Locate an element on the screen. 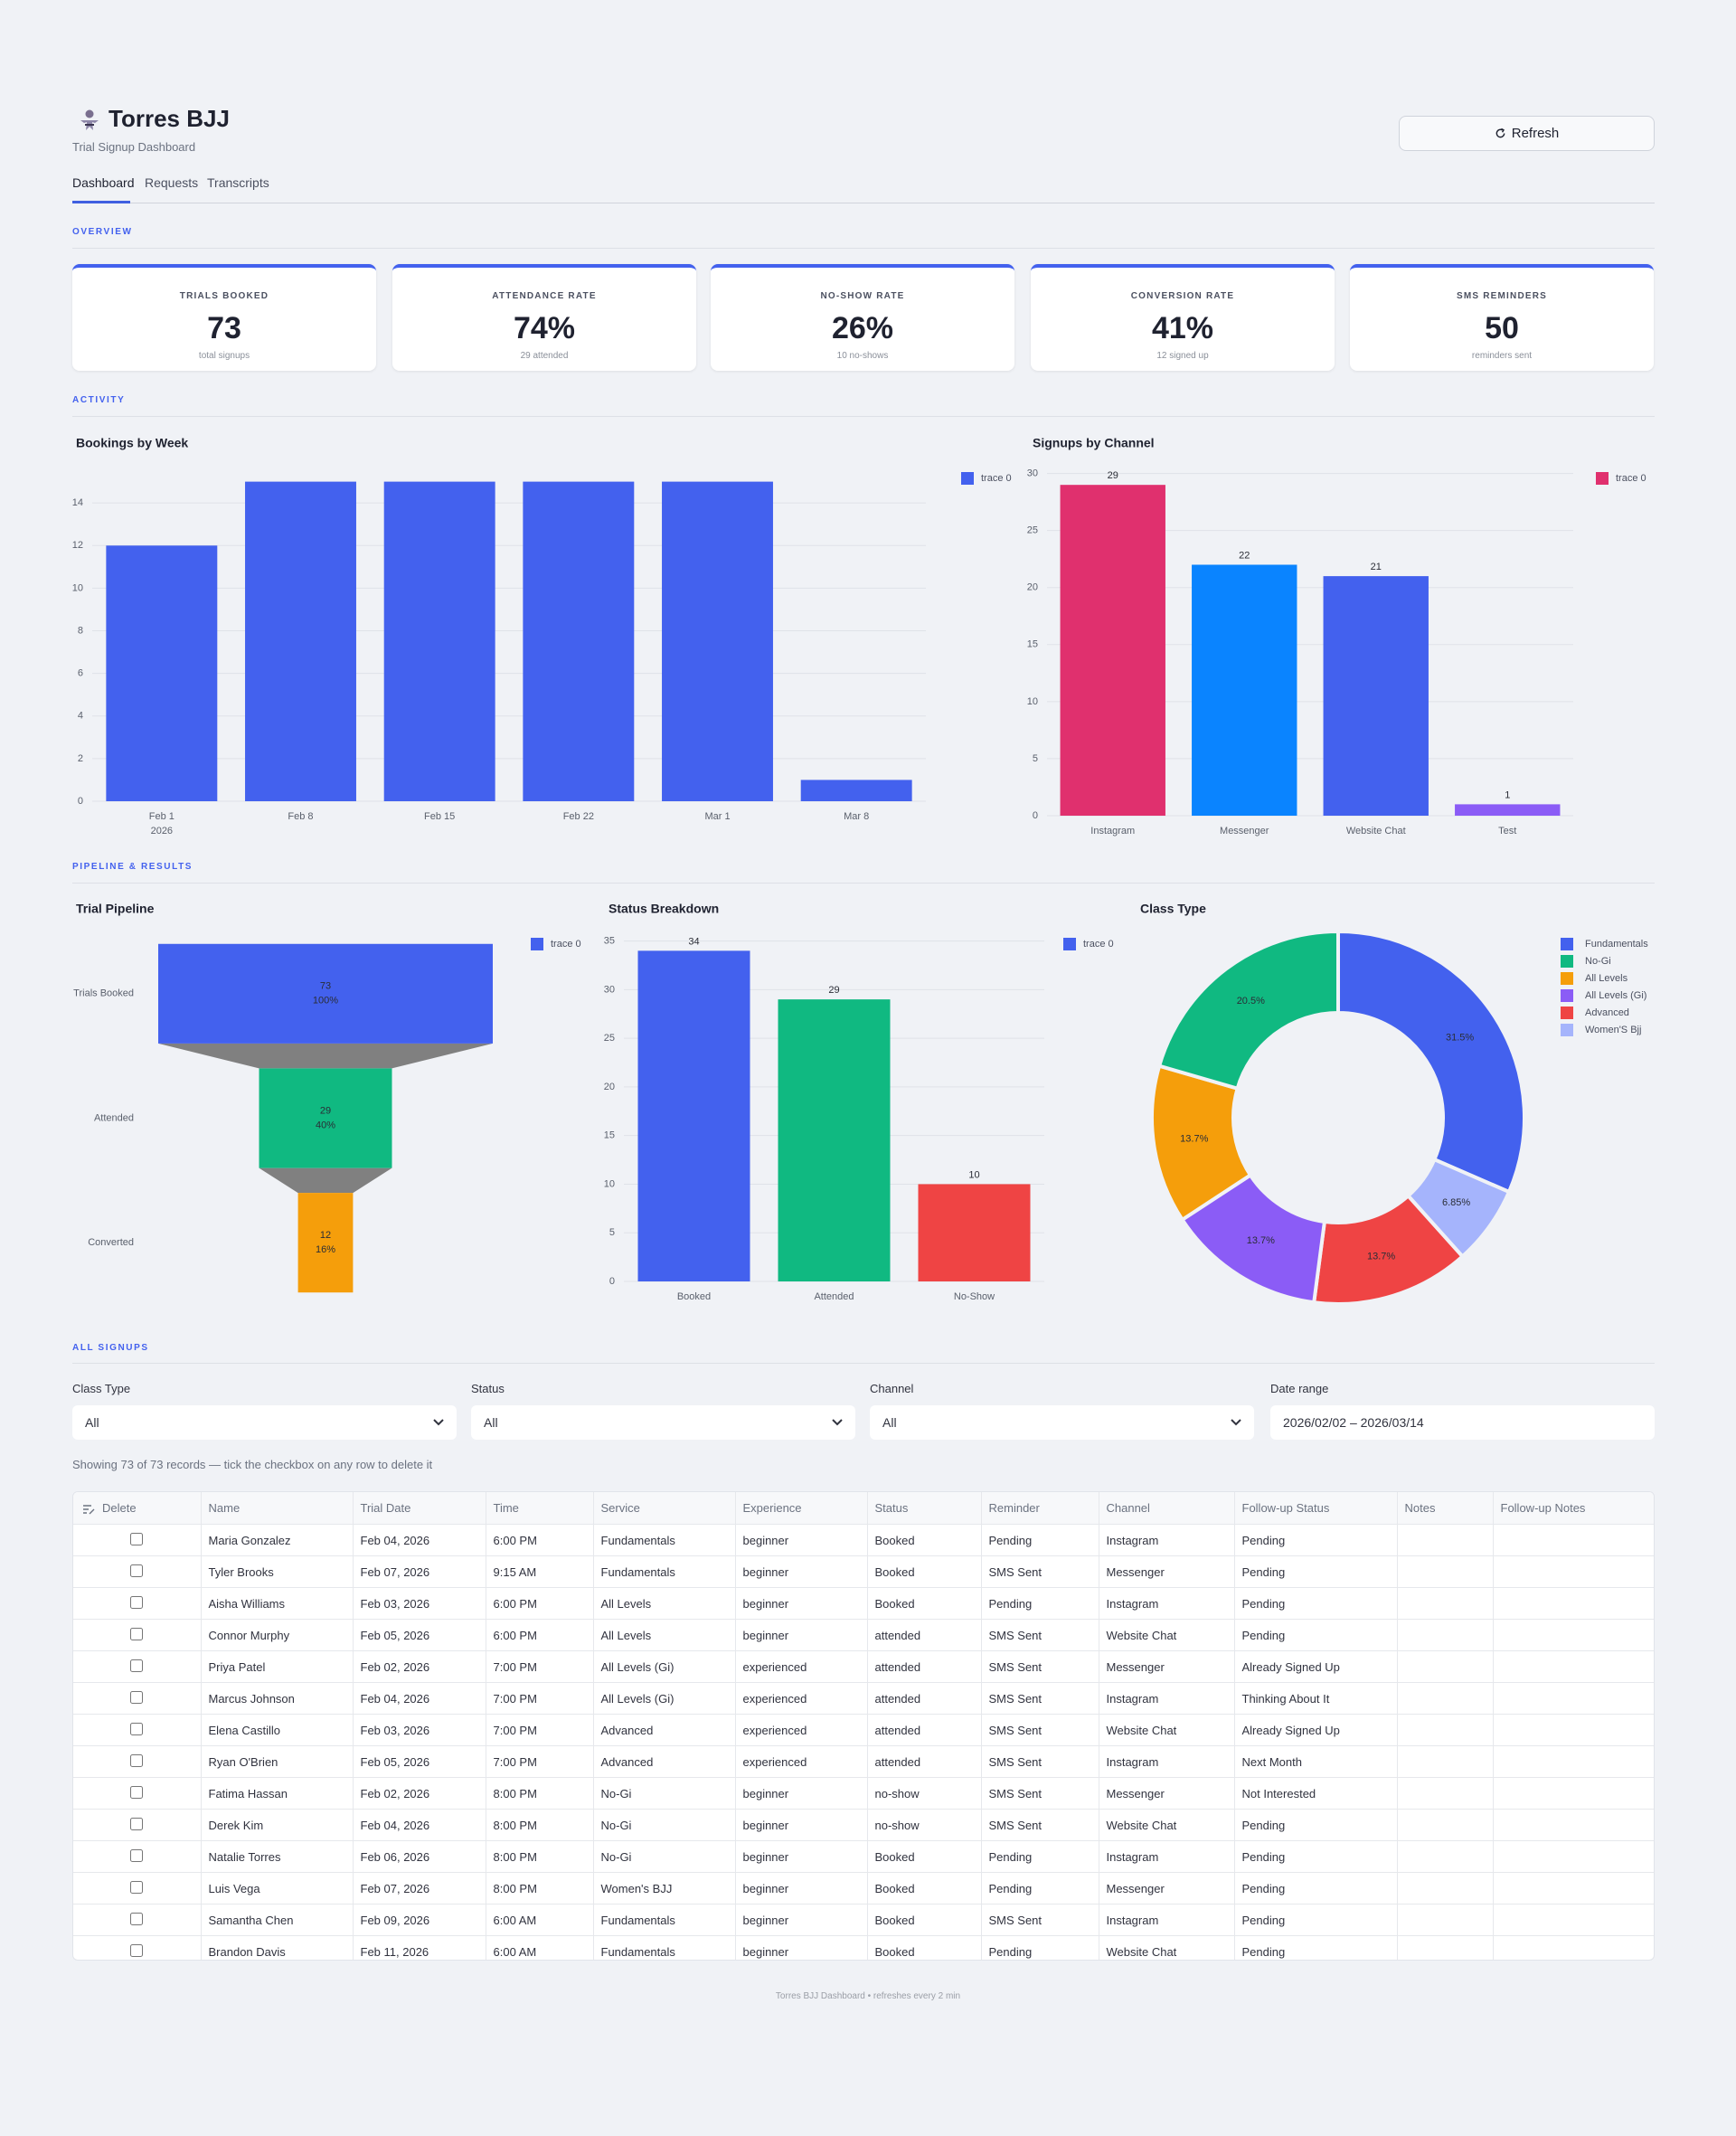 This screenshot has width=1736, height=2136. legend-label: Advanced is located at coordinates (1607, 1012).